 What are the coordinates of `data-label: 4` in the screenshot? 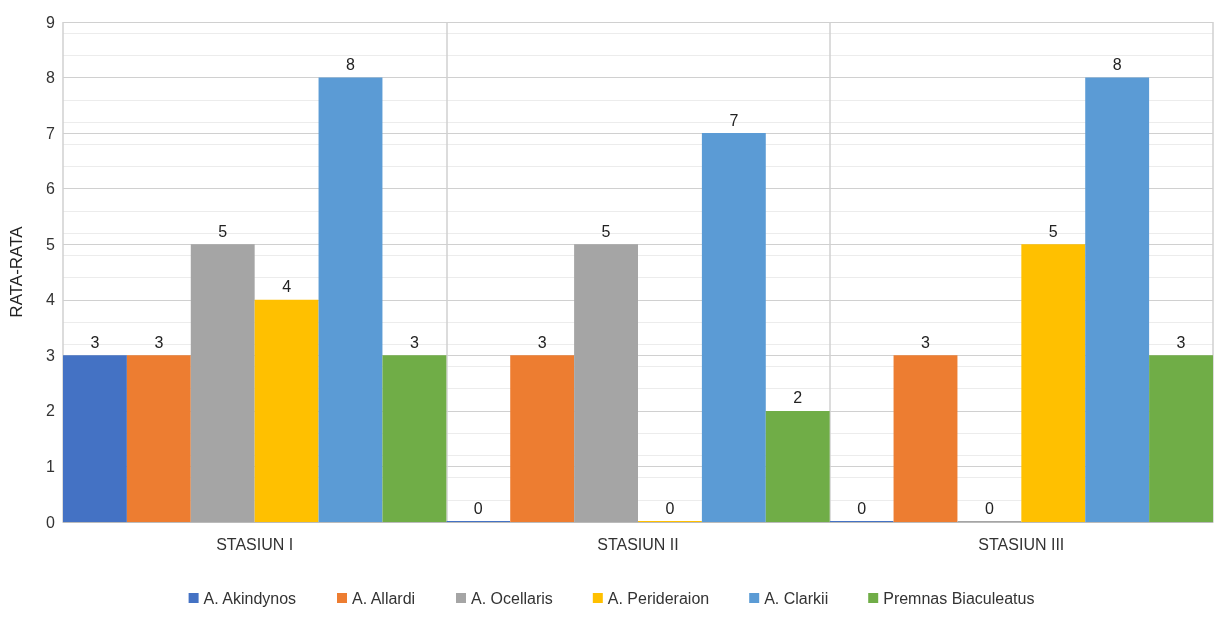 It's located at (287, 287).